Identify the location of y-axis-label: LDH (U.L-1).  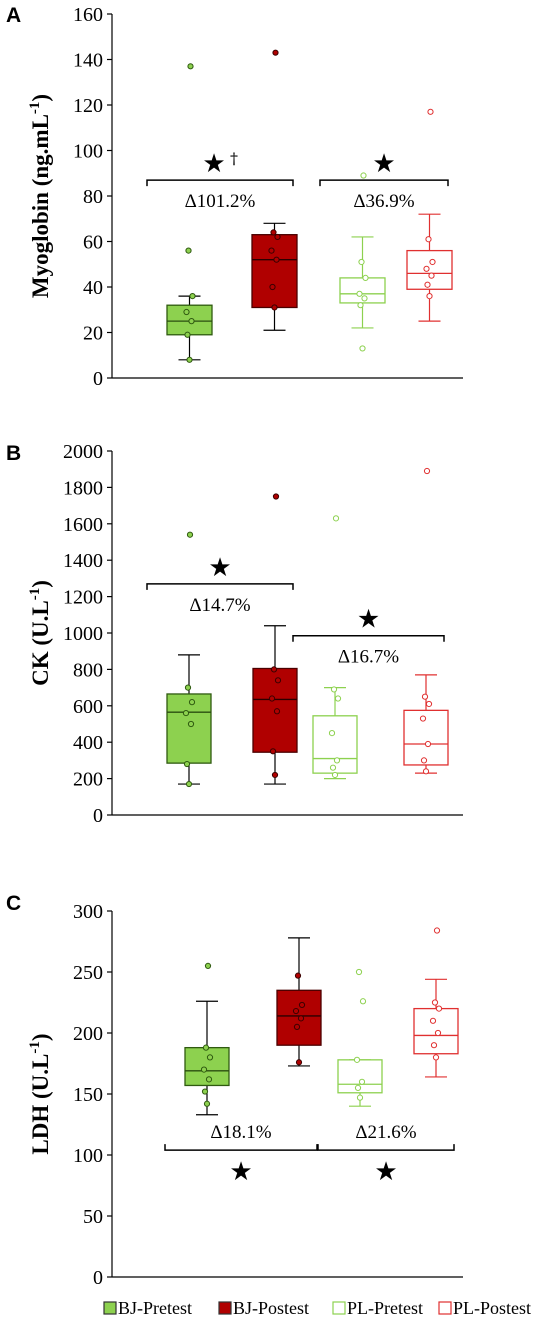
(40, 1093).